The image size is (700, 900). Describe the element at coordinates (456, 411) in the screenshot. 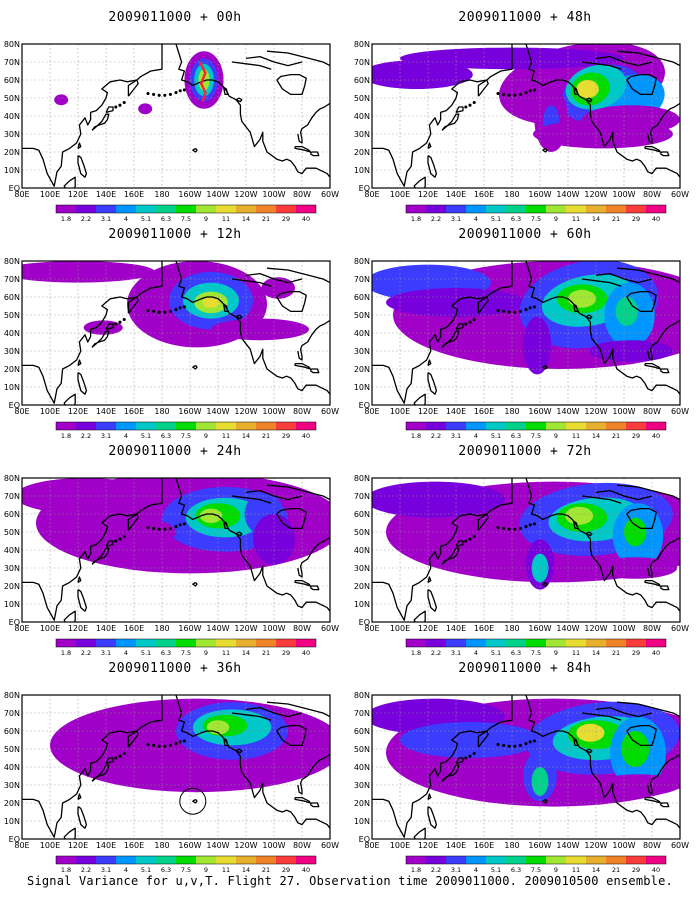

I see `lon-tick-label: 140E` at that location.